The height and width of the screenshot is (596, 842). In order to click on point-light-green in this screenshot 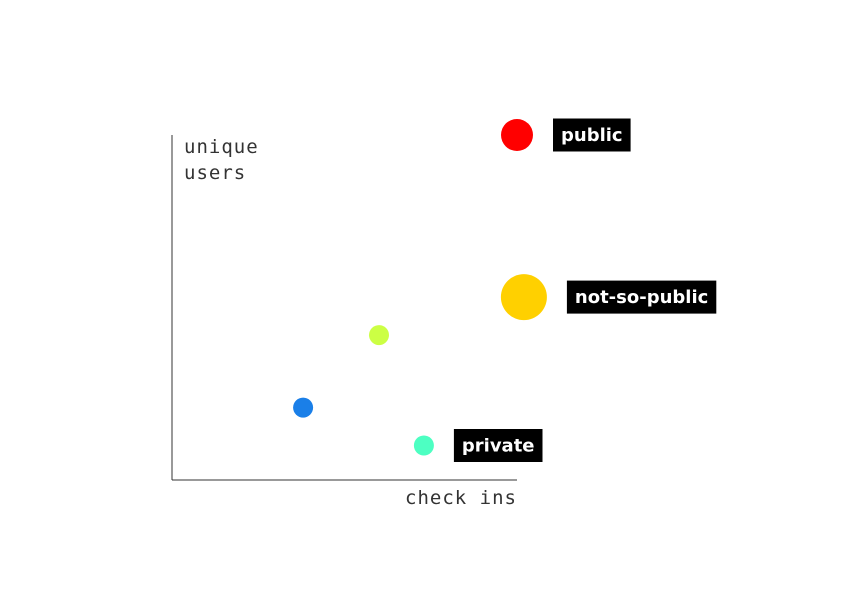, I will do `click(379, 335)`.